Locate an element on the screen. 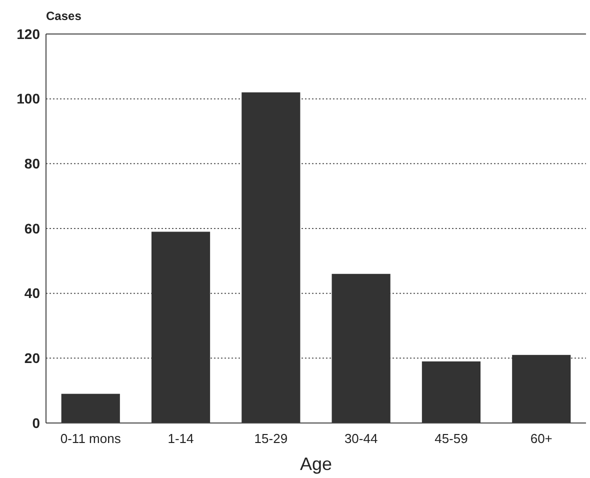  y-tick-label: 0 is located at coordinates (36, 422).